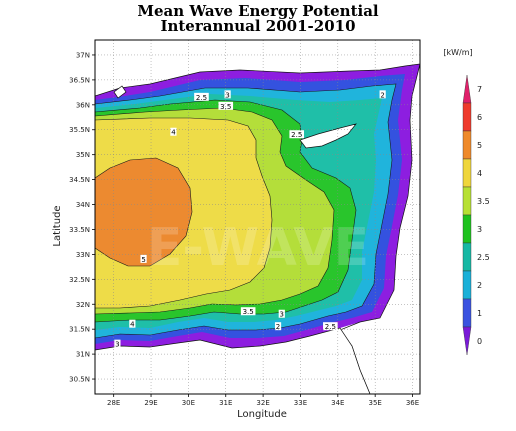 This screenshot has width=516, height=431. I want to click on colorbar-label: 3, so click(479, 229).